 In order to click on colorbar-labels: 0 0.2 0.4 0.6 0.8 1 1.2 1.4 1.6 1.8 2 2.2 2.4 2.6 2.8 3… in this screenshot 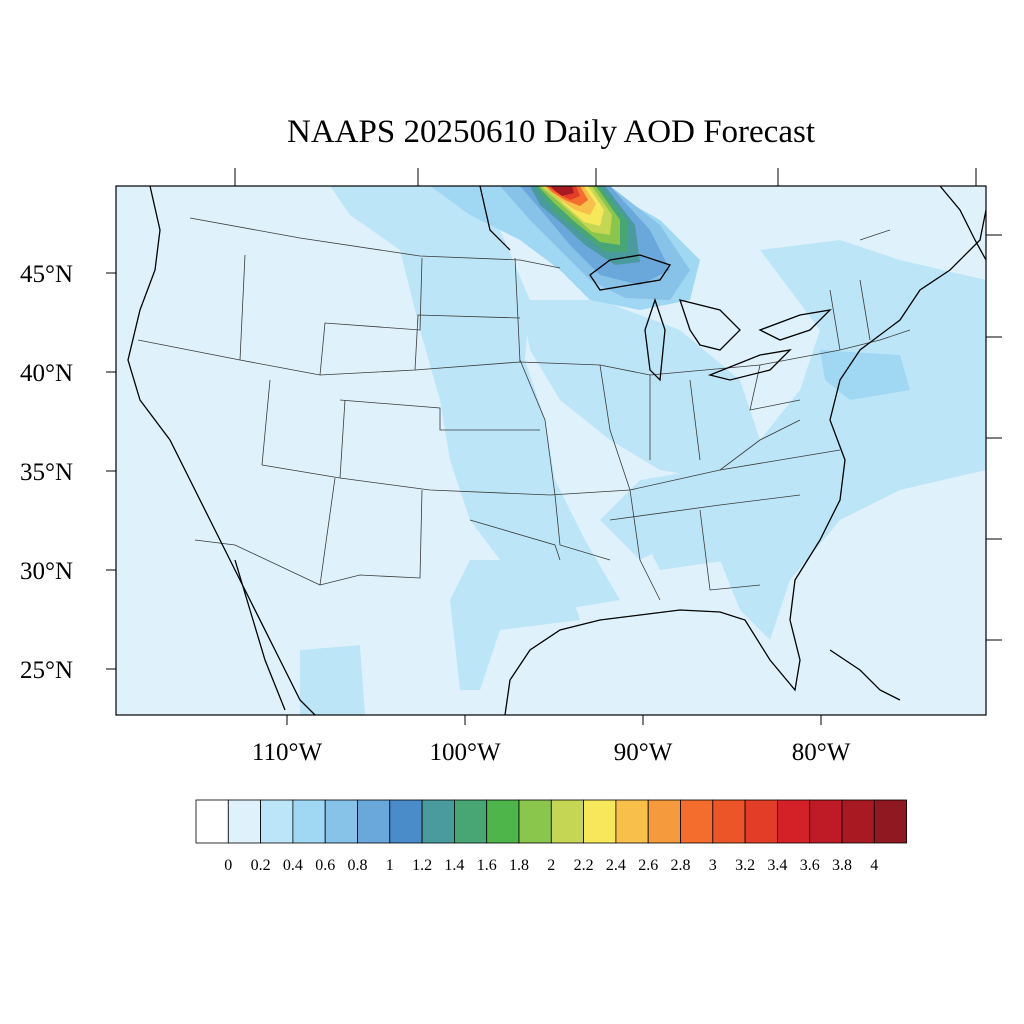, I will do `click(551, 865)`.